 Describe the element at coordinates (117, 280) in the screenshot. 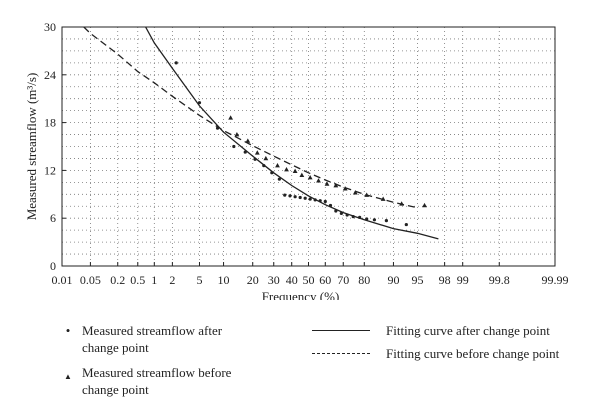

I see `x-tick-label: 0.2` at that location.